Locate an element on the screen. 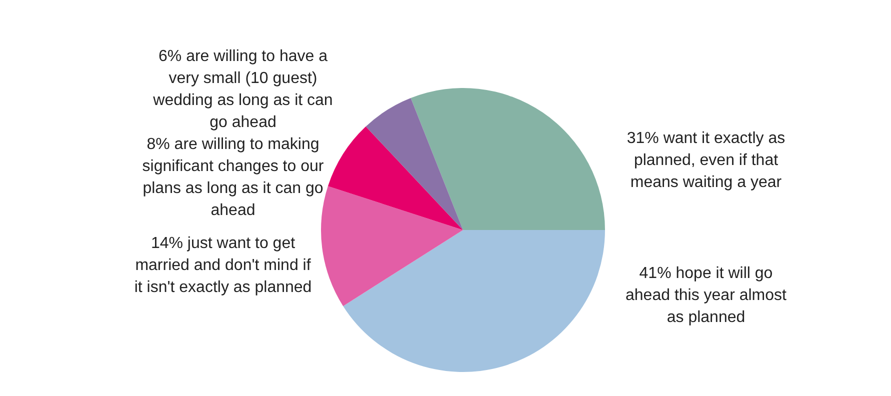  slice-label: 31% want it exactly as planned, even if that means waiting a year is located at coordinates (706, 160).